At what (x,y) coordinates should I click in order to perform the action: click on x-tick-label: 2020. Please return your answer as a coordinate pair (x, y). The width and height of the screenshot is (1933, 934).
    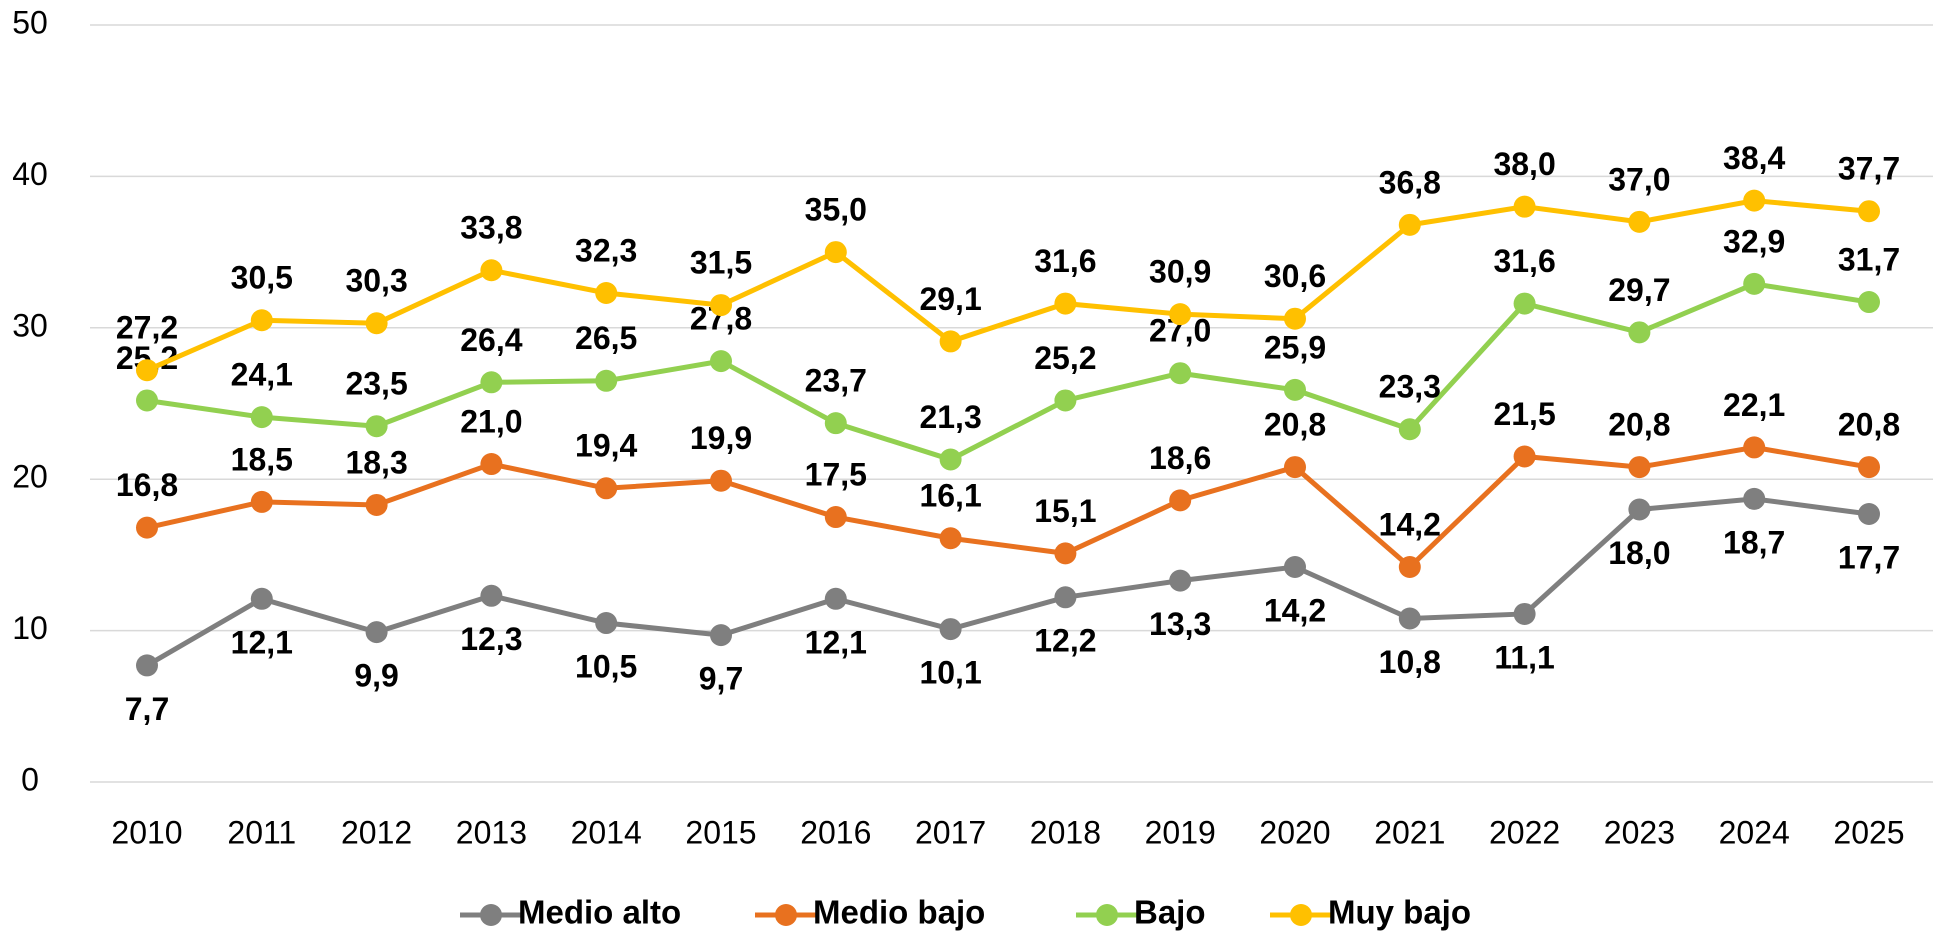
    Looking at the image, I should click on (1294, 832).